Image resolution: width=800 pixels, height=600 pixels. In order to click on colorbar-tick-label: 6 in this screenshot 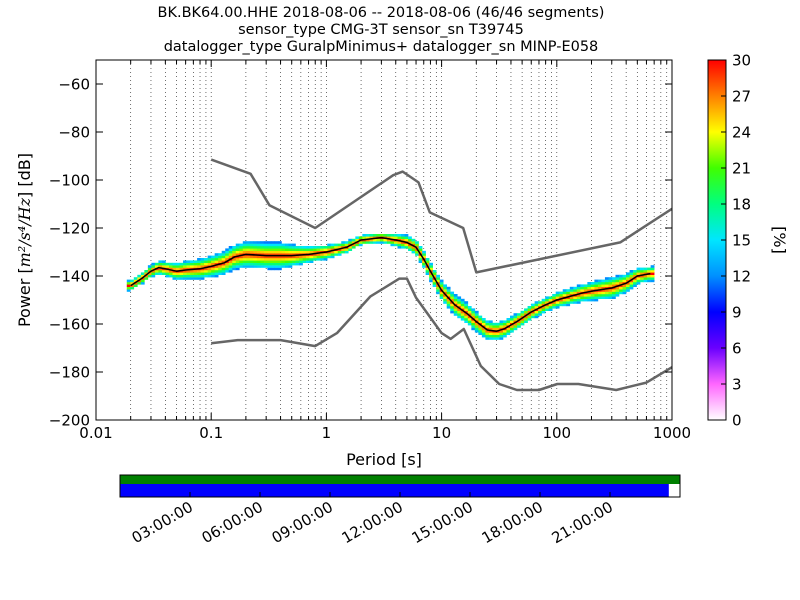, I will do `click(737, 349)`.